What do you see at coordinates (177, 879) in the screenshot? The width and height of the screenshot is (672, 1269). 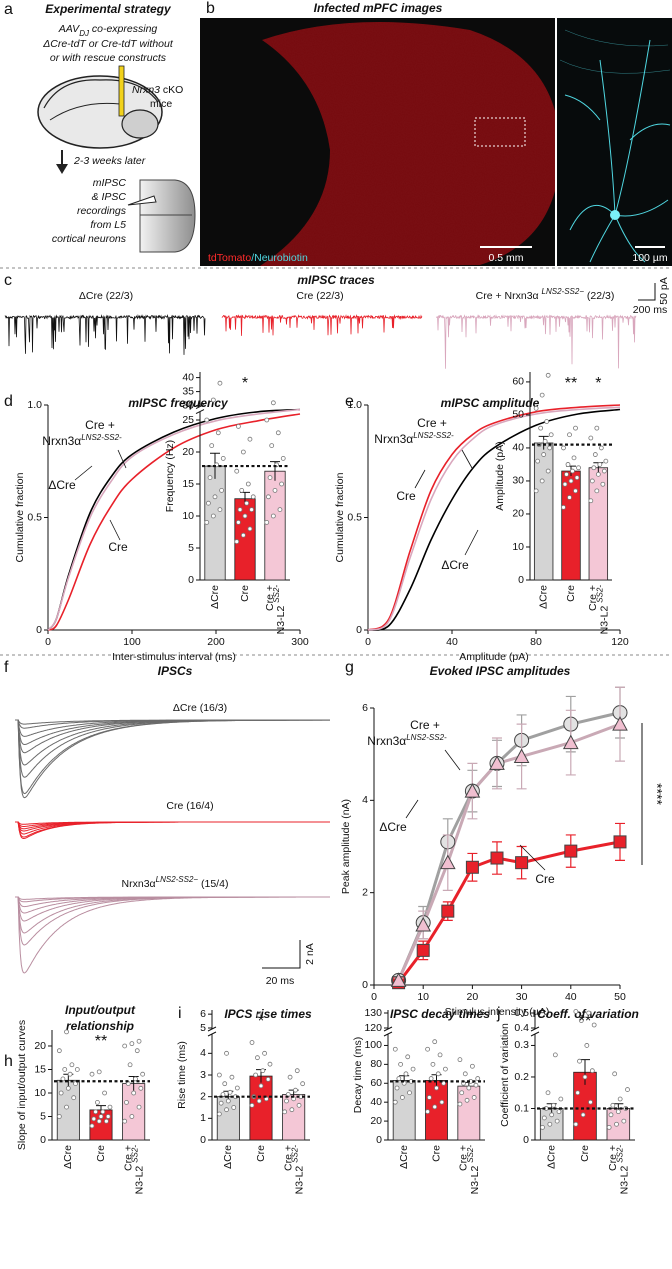 I see `trace-label-part: LNS2-SS2−` at bounding box center [177, 879].